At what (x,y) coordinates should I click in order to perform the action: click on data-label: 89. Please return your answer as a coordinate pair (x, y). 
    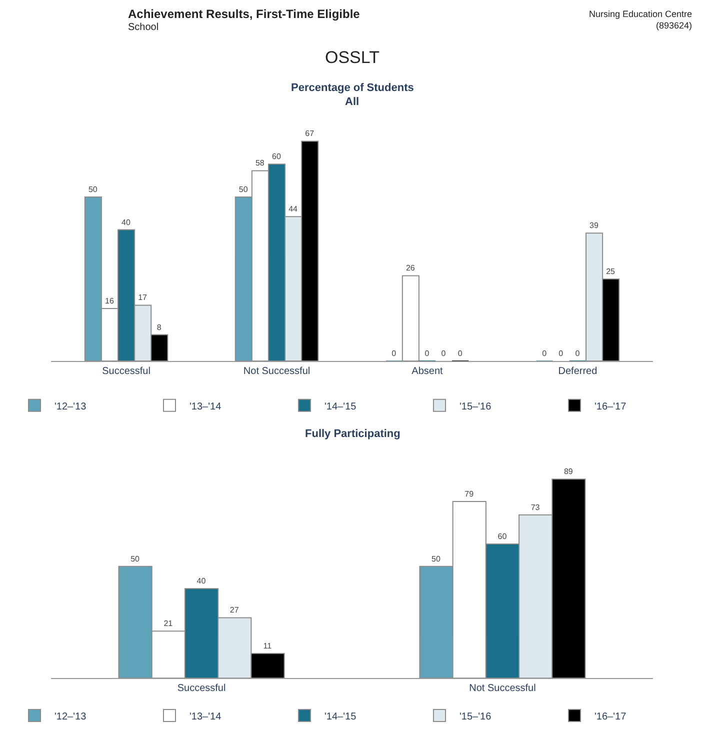
    Looking at the image, I should click on (569, 471).